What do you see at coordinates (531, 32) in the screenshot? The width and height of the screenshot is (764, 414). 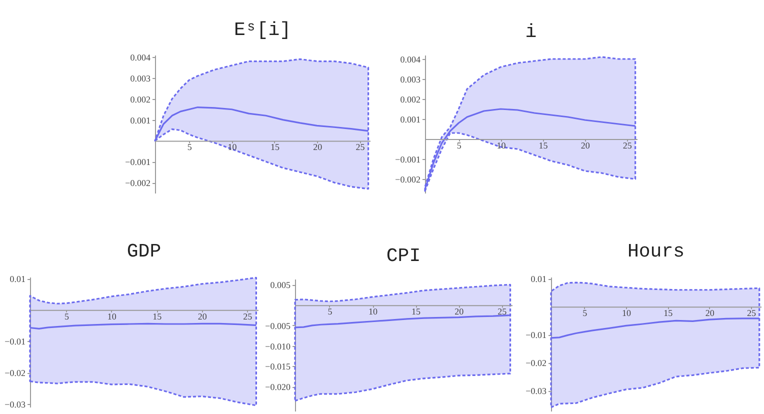 I see `chart-title: i` at bounding box center [531, 32].